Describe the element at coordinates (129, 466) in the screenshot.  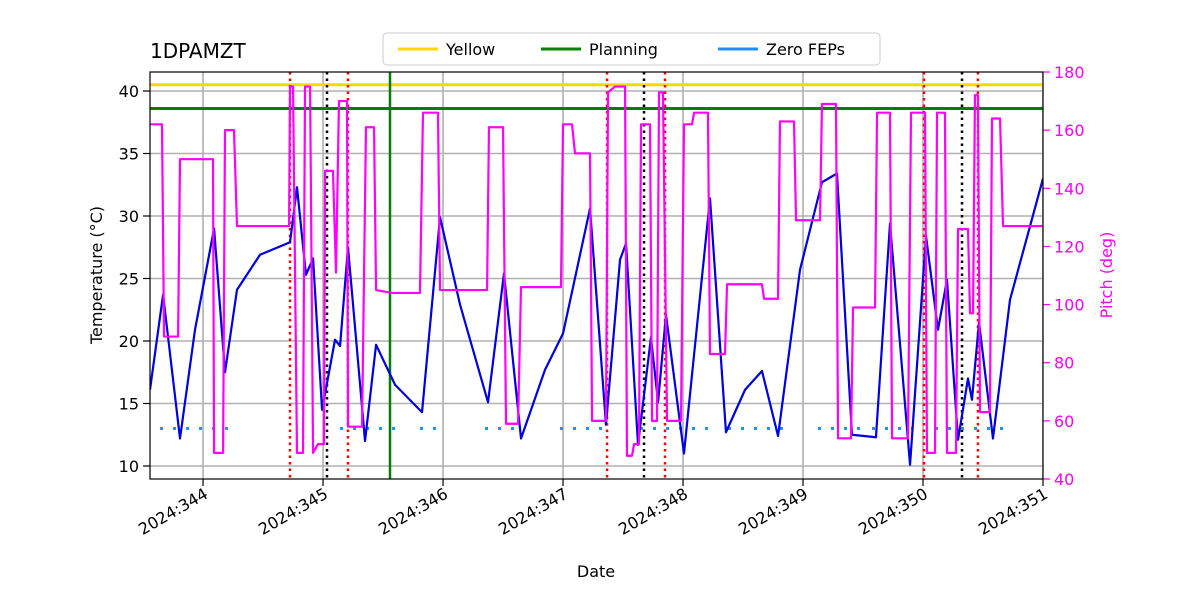
I see `y-tick-label: 10` at that location.